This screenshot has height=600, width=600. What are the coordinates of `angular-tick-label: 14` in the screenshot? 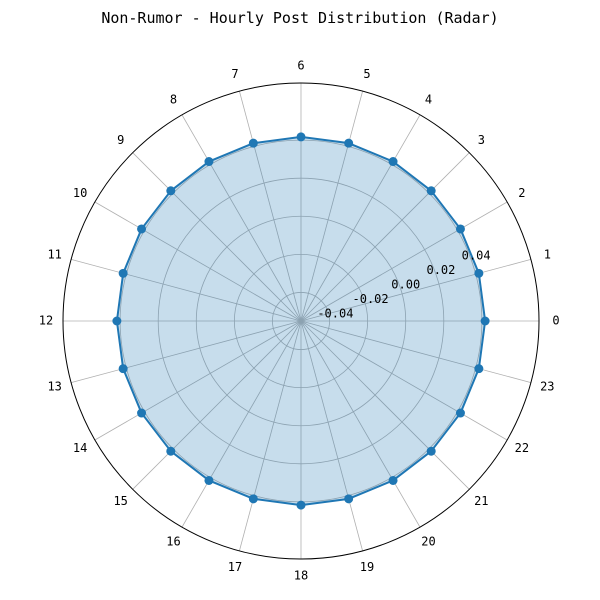 It's located at (80, 448).